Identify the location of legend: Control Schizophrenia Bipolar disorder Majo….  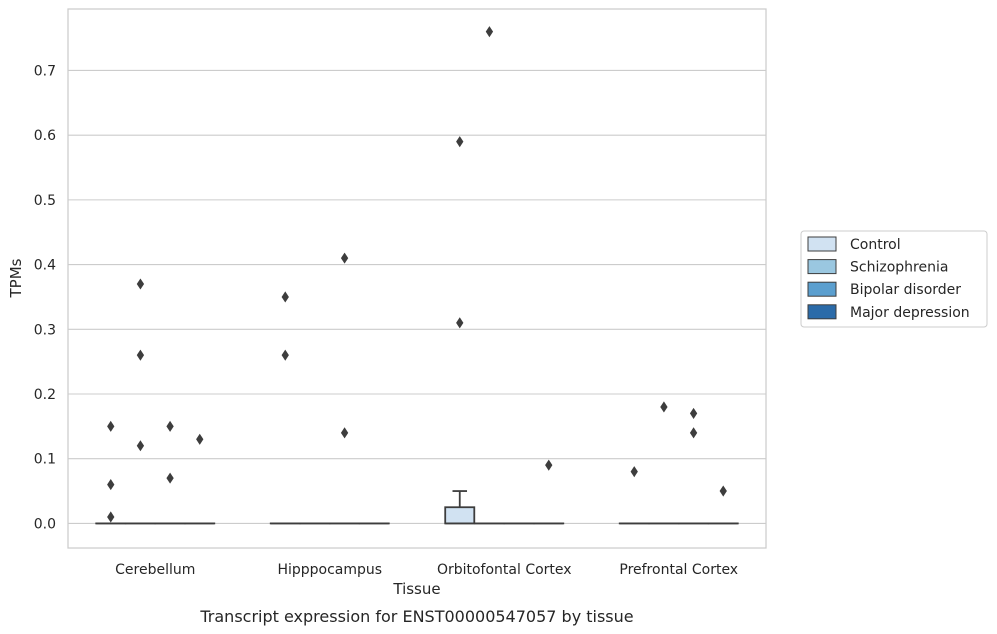
(894, 279).